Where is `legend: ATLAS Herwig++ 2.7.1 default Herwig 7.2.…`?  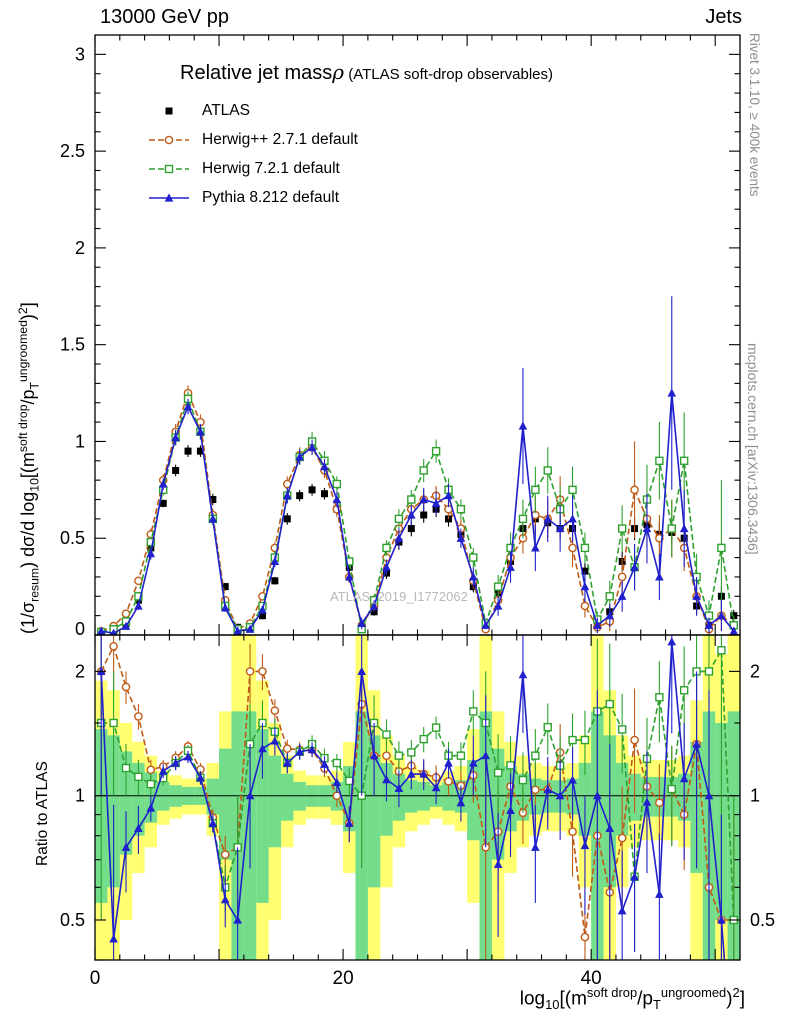
legend: ATLAS Herwig++ 2.7.1 default Herwig 7.2.… is located at coordinates (252, 154).